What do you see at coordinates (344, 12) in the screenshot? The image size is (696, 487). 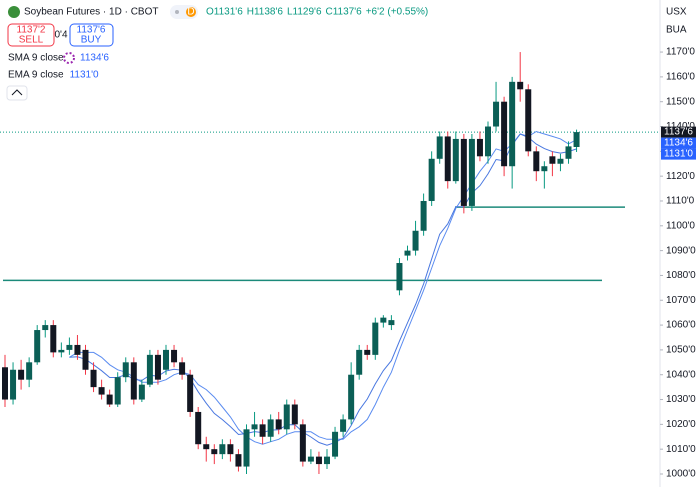 I see `ohlc-value: C1137'6` at bounding box center [344, 12].